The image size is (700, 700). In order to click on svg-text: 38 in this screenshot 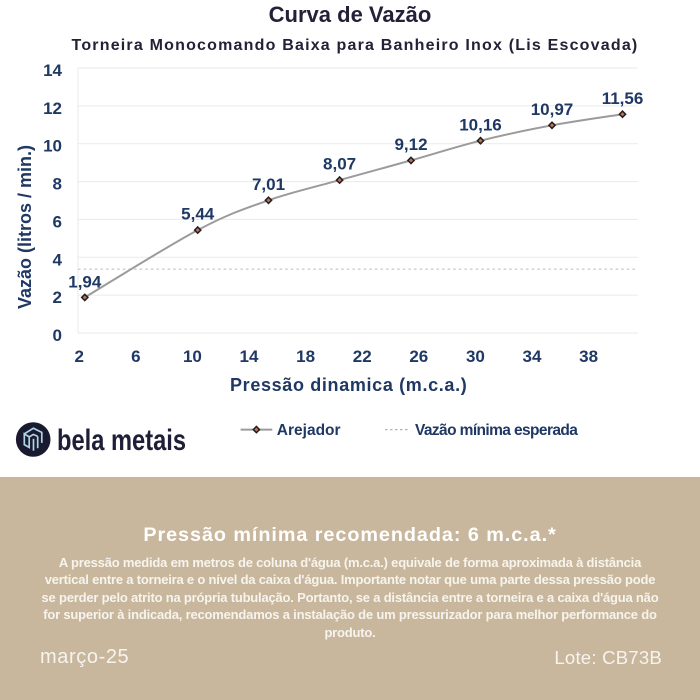, I will do `click(588, 356)`.